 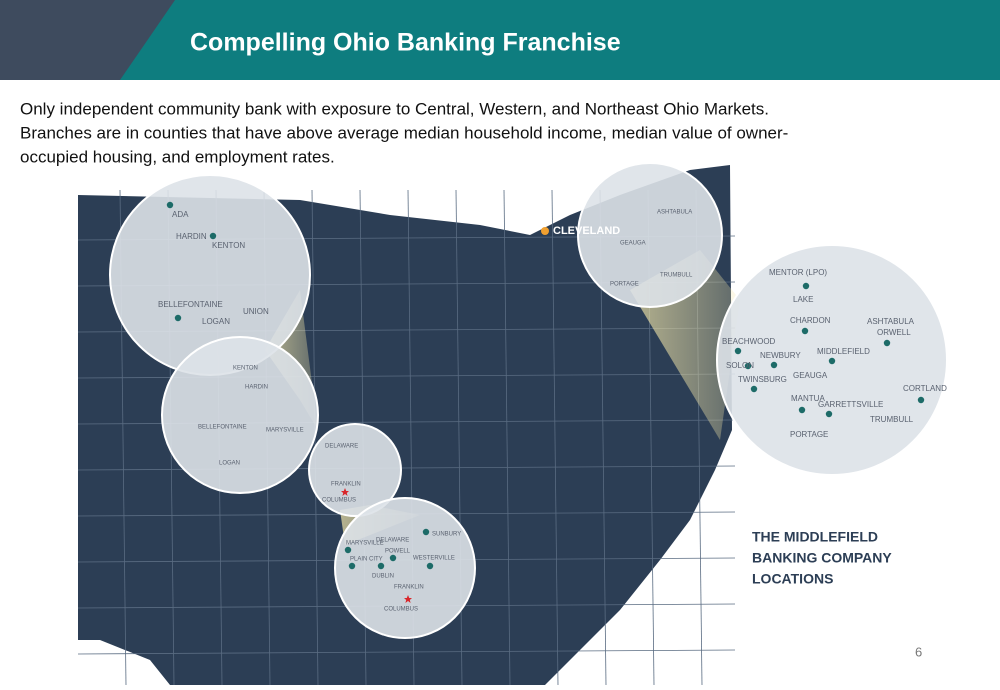 What do you see at coordinates (434, 559) in the screenshot?
I see `map-label: WESTERVILLE` at bounding box center [434, 559].